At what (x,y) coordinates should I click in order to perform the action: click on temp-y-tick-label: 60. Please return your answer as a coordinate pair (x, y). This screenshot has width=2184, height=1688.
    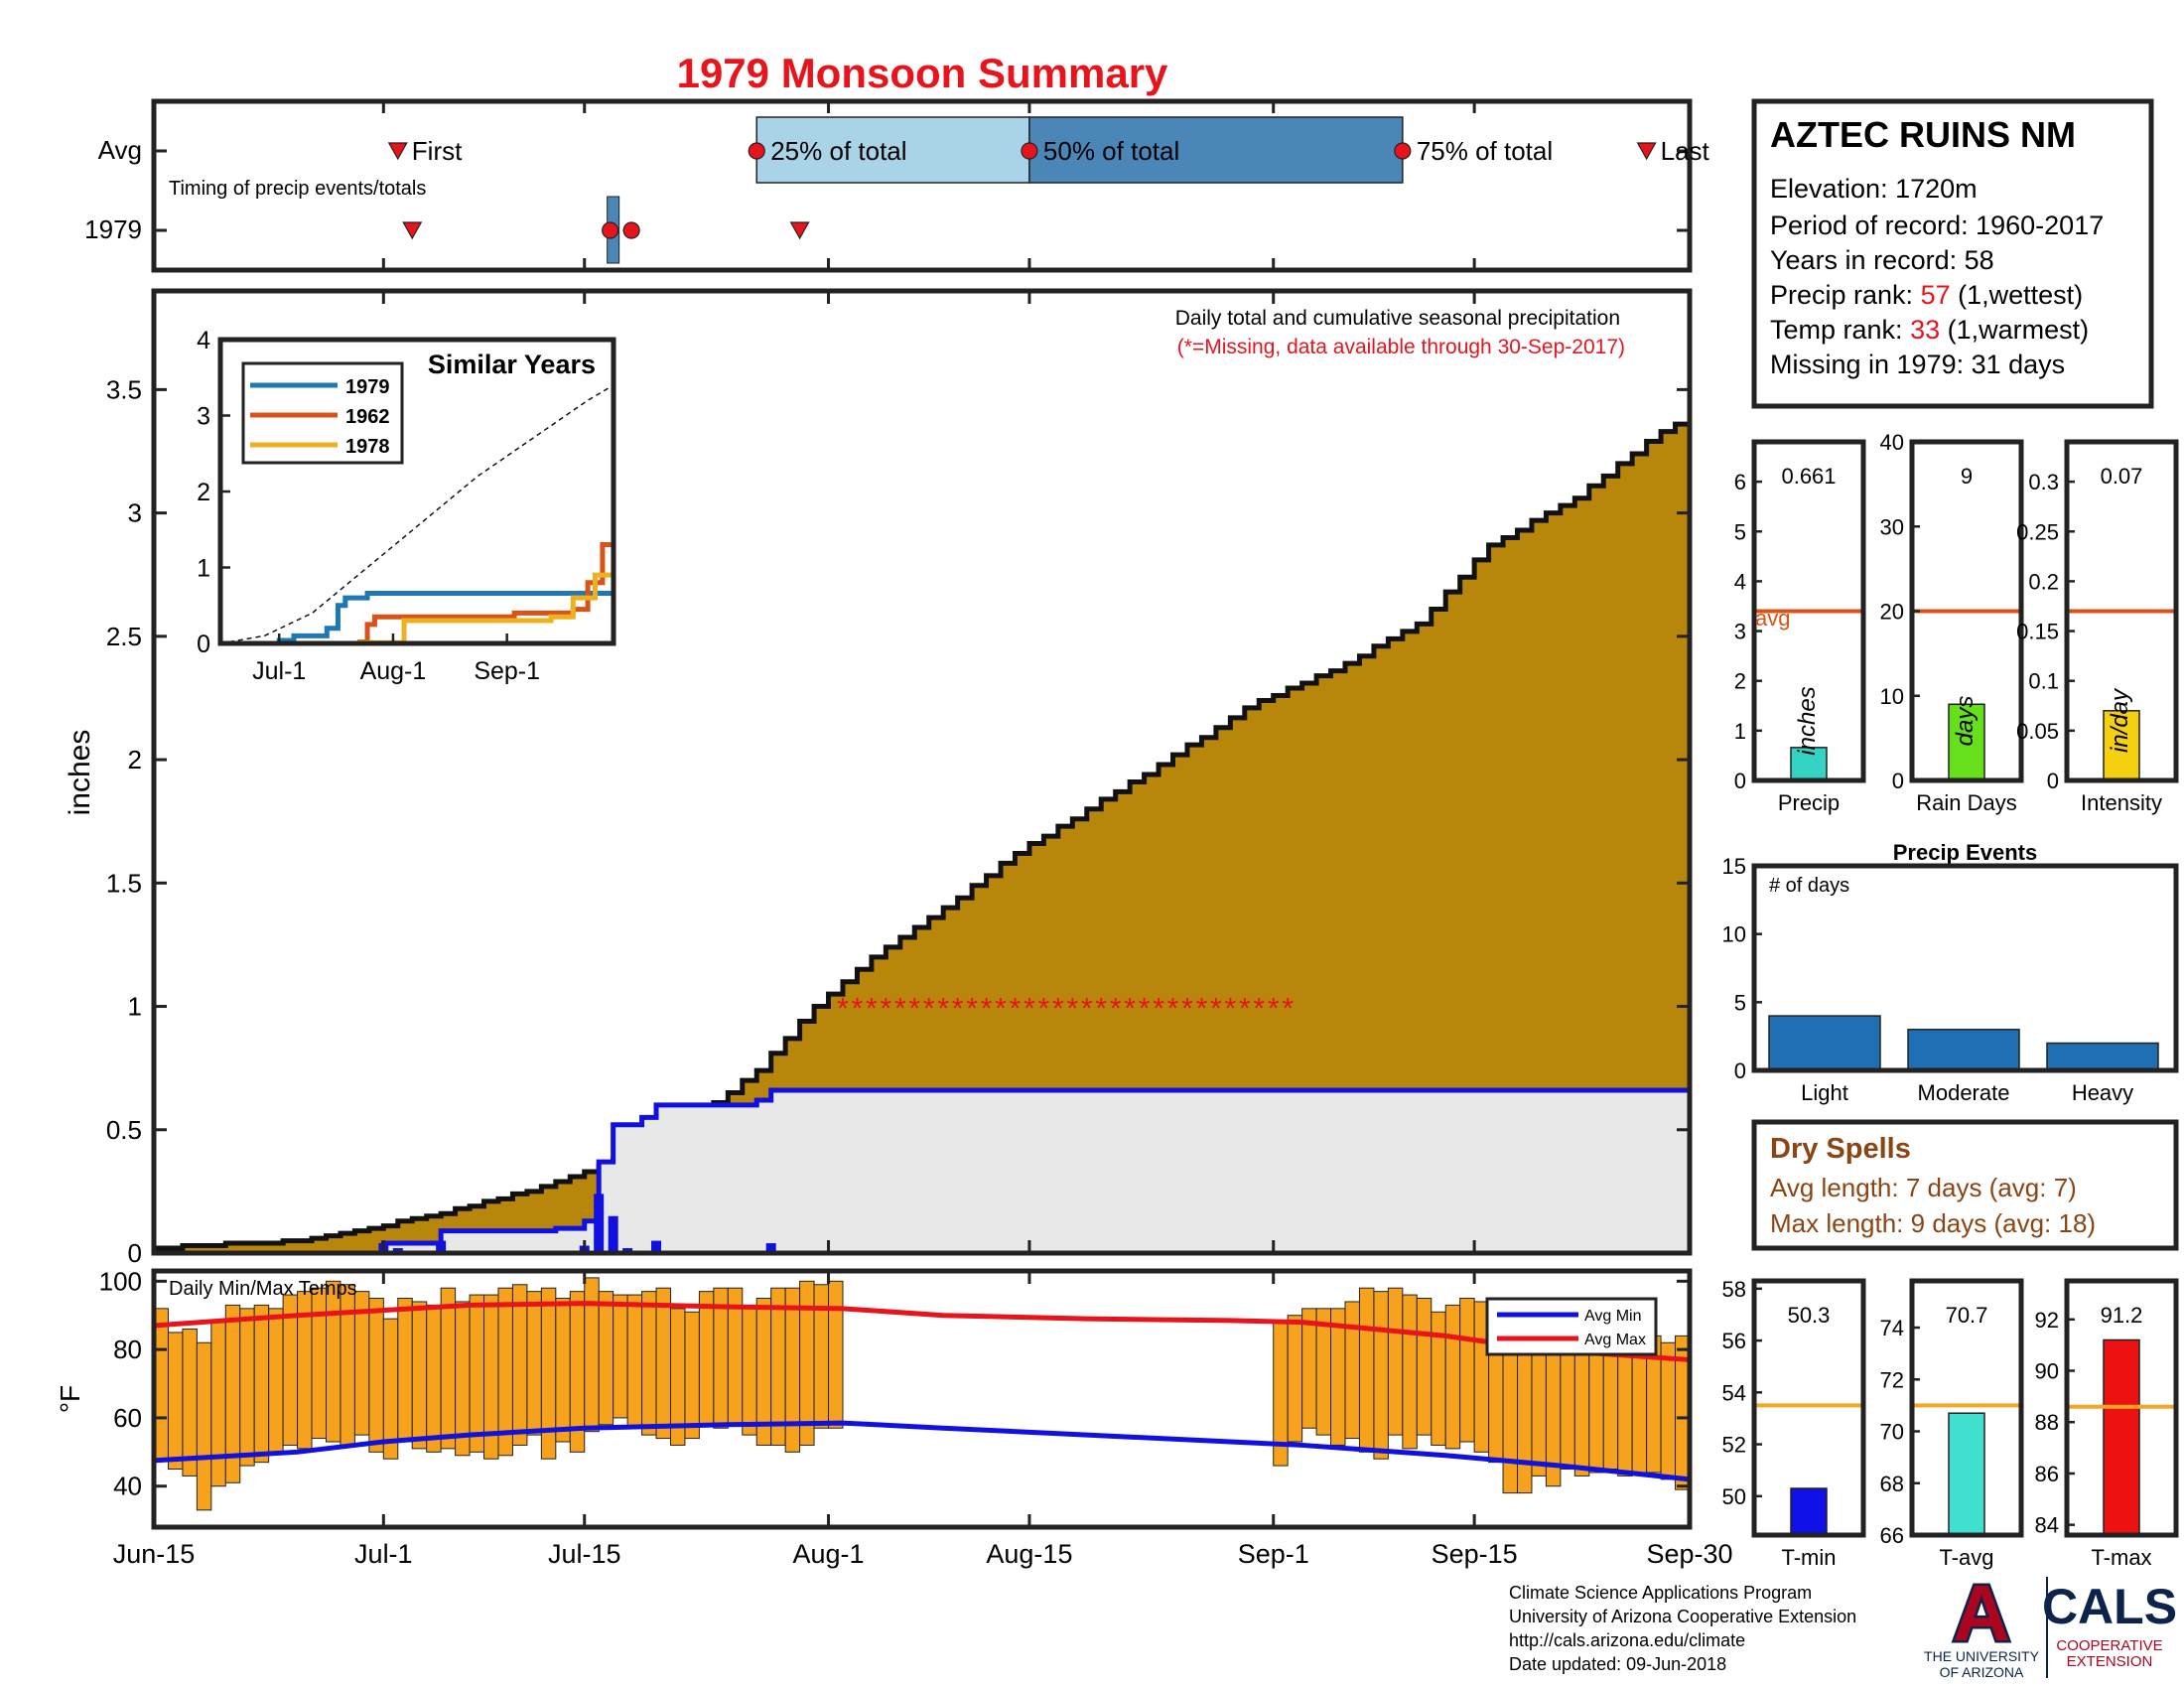
    Looking at the image, I should click on (127, 1418).